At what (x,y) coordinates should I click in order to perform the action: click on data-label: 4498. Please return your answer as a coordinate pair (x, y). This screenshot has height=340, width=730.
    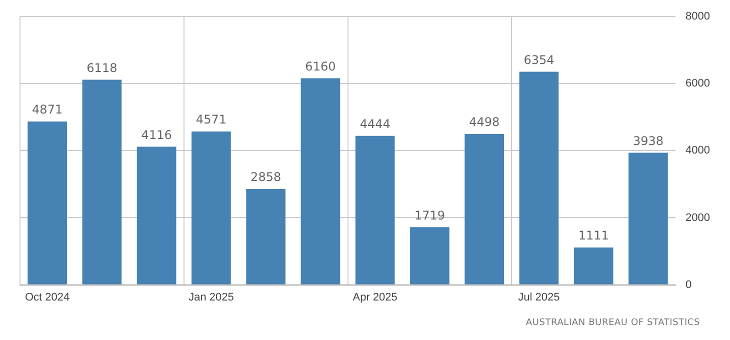
    Looking at the image, I should click on (484, 122).